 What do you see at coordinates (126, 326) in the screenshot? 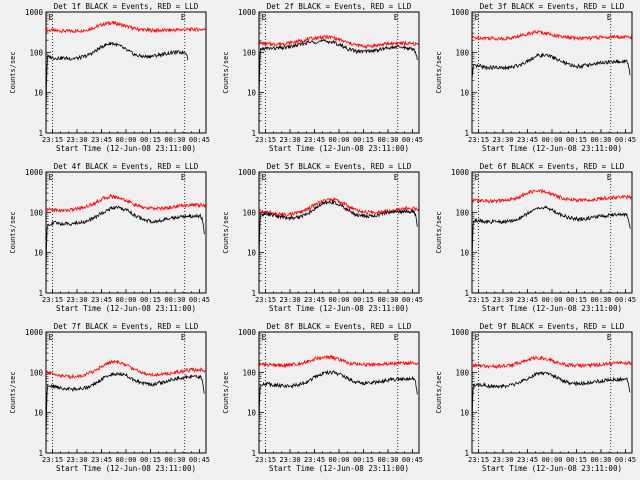
I see `panel-title: Det 7f BLACK = Events, RED = LLD` at bounding box center [126, 326].